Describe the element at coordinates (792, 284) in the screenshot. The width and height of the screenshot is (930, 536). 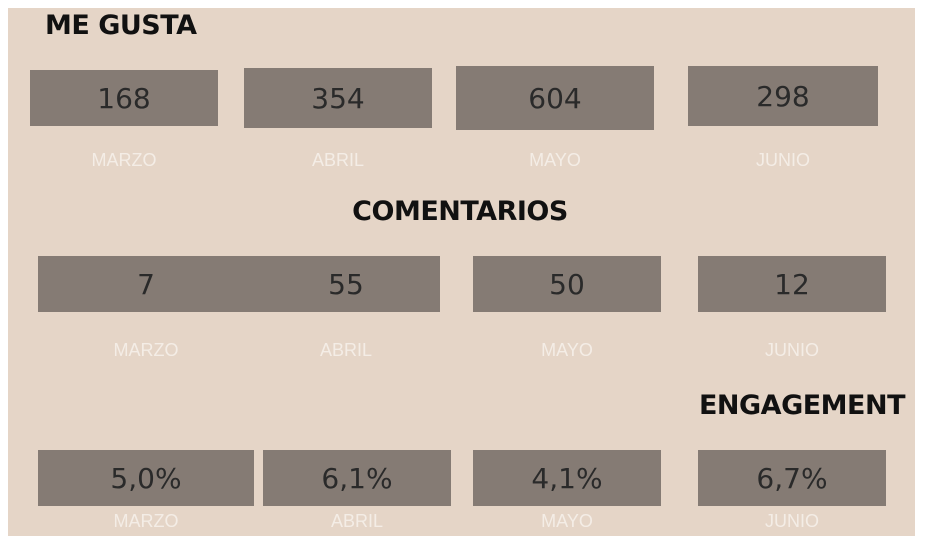
I see `kpi-value: 12` at that location.